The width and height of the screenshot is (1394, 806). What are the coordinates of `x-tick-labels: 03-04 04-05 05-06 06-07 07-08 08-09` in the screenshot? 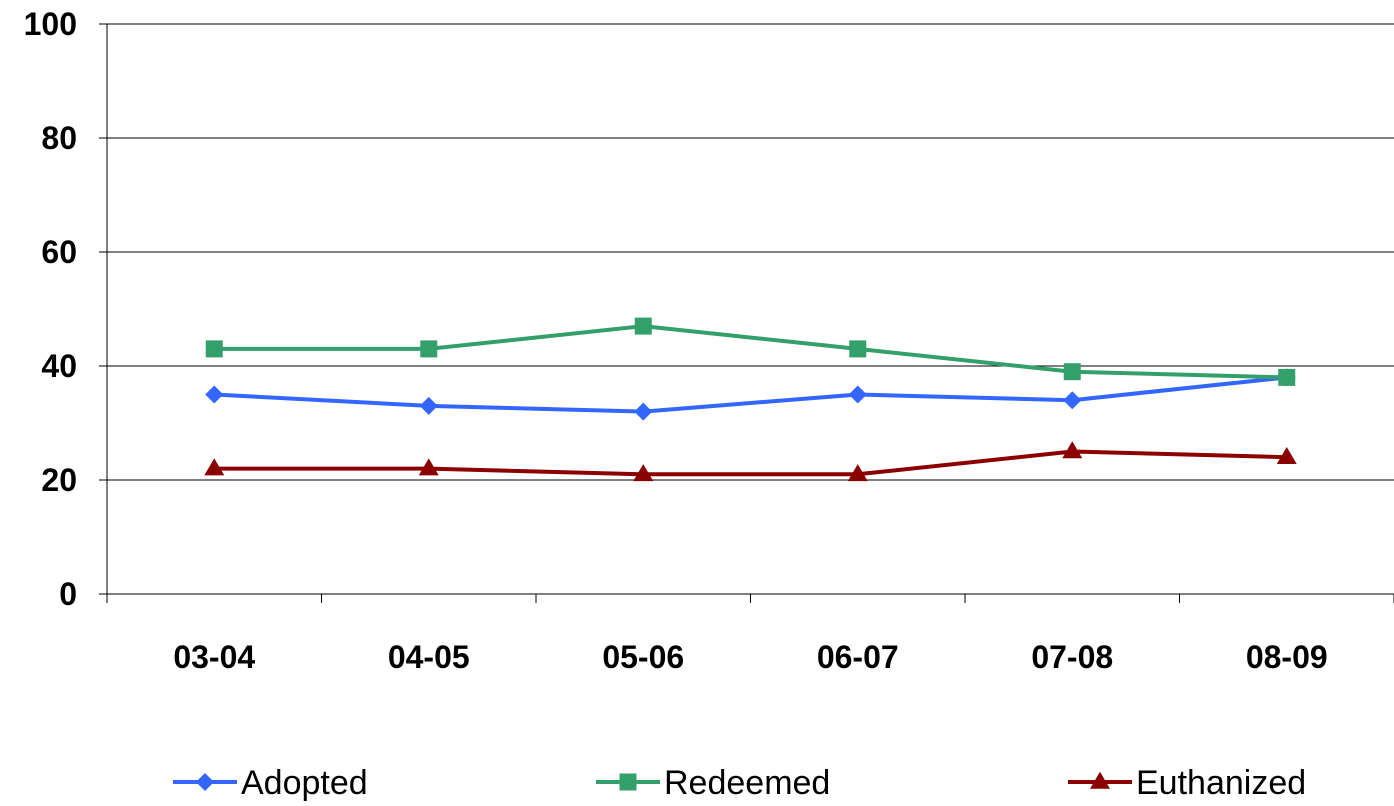 It's located at (750, 657).